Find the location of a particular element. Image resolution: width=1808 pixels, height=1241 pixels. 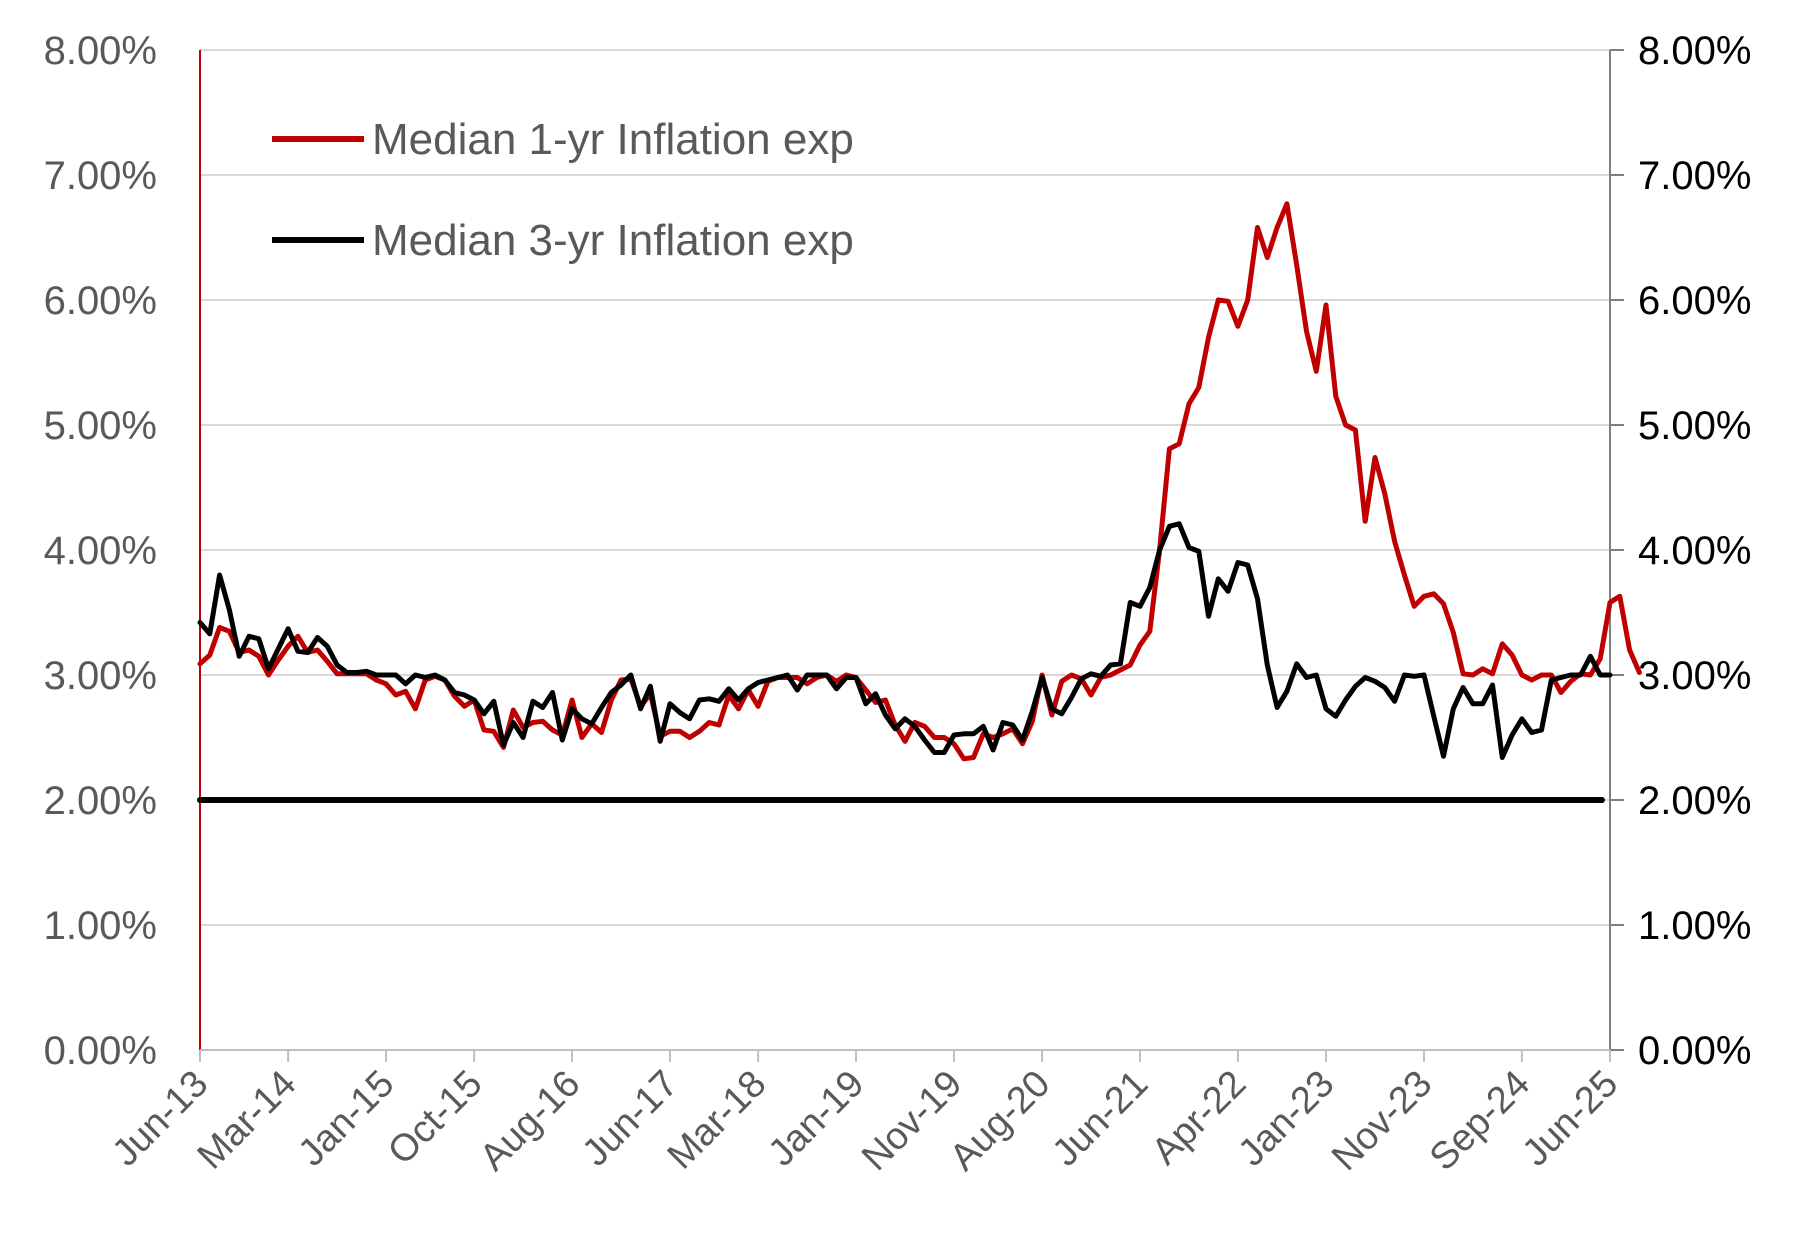

legend-label-1: Median 1-yr Inflation exp is located at coordinates (613, 139).